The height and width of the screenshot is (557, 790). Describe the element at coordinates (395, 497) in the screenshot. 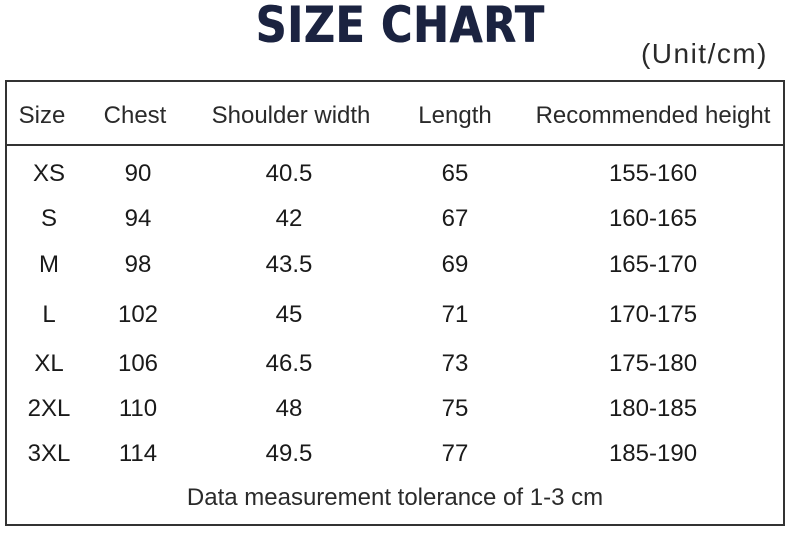

I see `tolerance-note: Data measurement tolerance of 1-3 cm` at that location.